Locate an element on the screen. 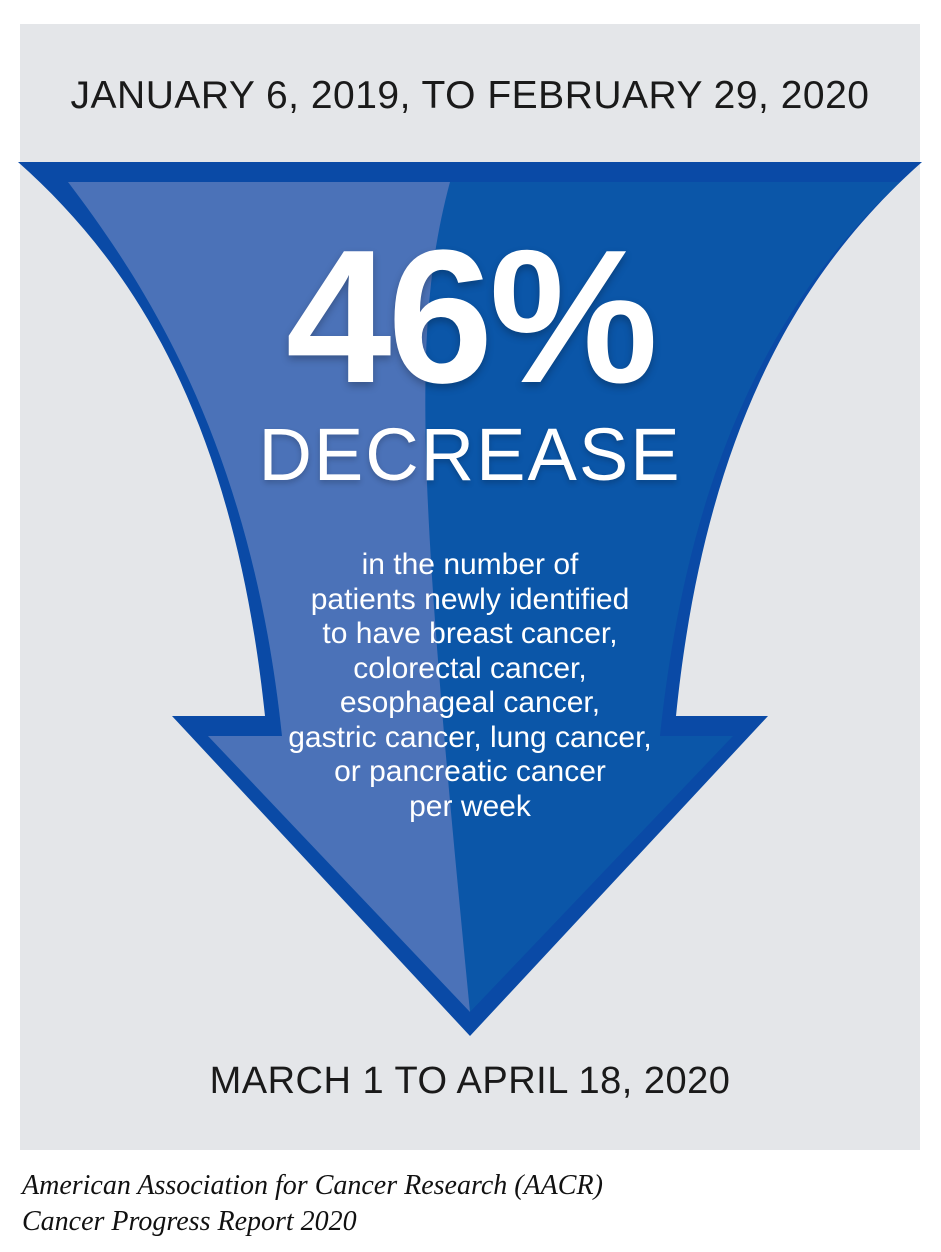 This screenshot has height=1252, width=941. description-line: or pancreatic cancer is located at coordinates (470, 771).